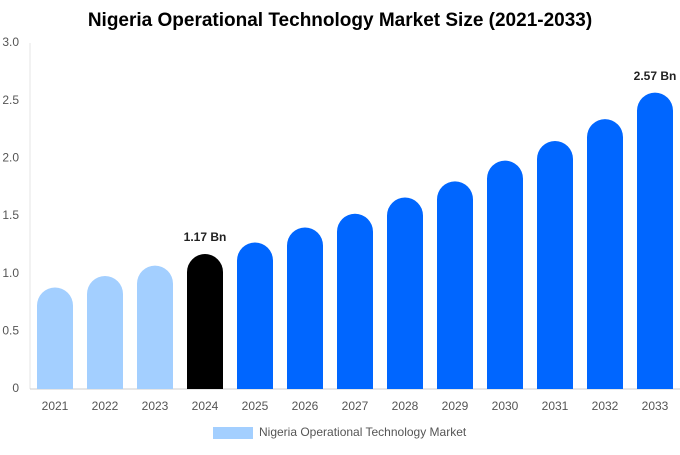  I want to click on x-tick-label: 2022, so click(105, 406).